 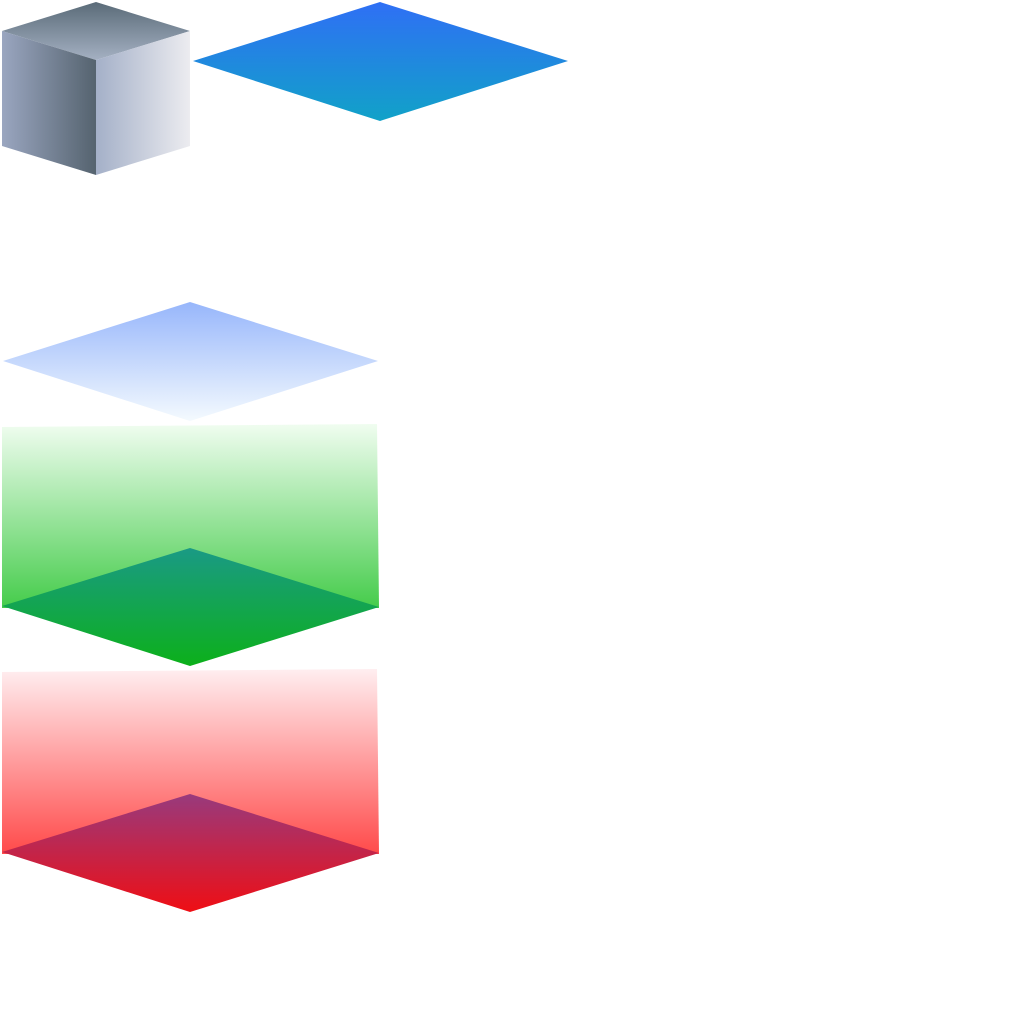 What do you see at coordinates (49, 103) in the screenshot?
I see `cube-left-face` at bounding box center [49, 103].